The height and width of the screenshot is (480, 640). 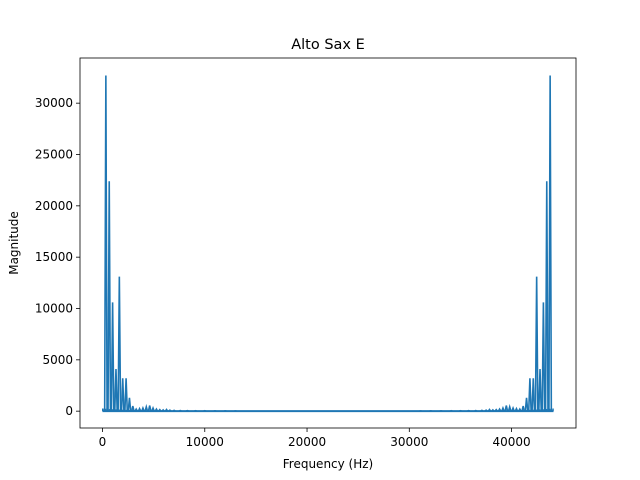 I want to click on x-tick-label: 0, so click(x=103, y=442).